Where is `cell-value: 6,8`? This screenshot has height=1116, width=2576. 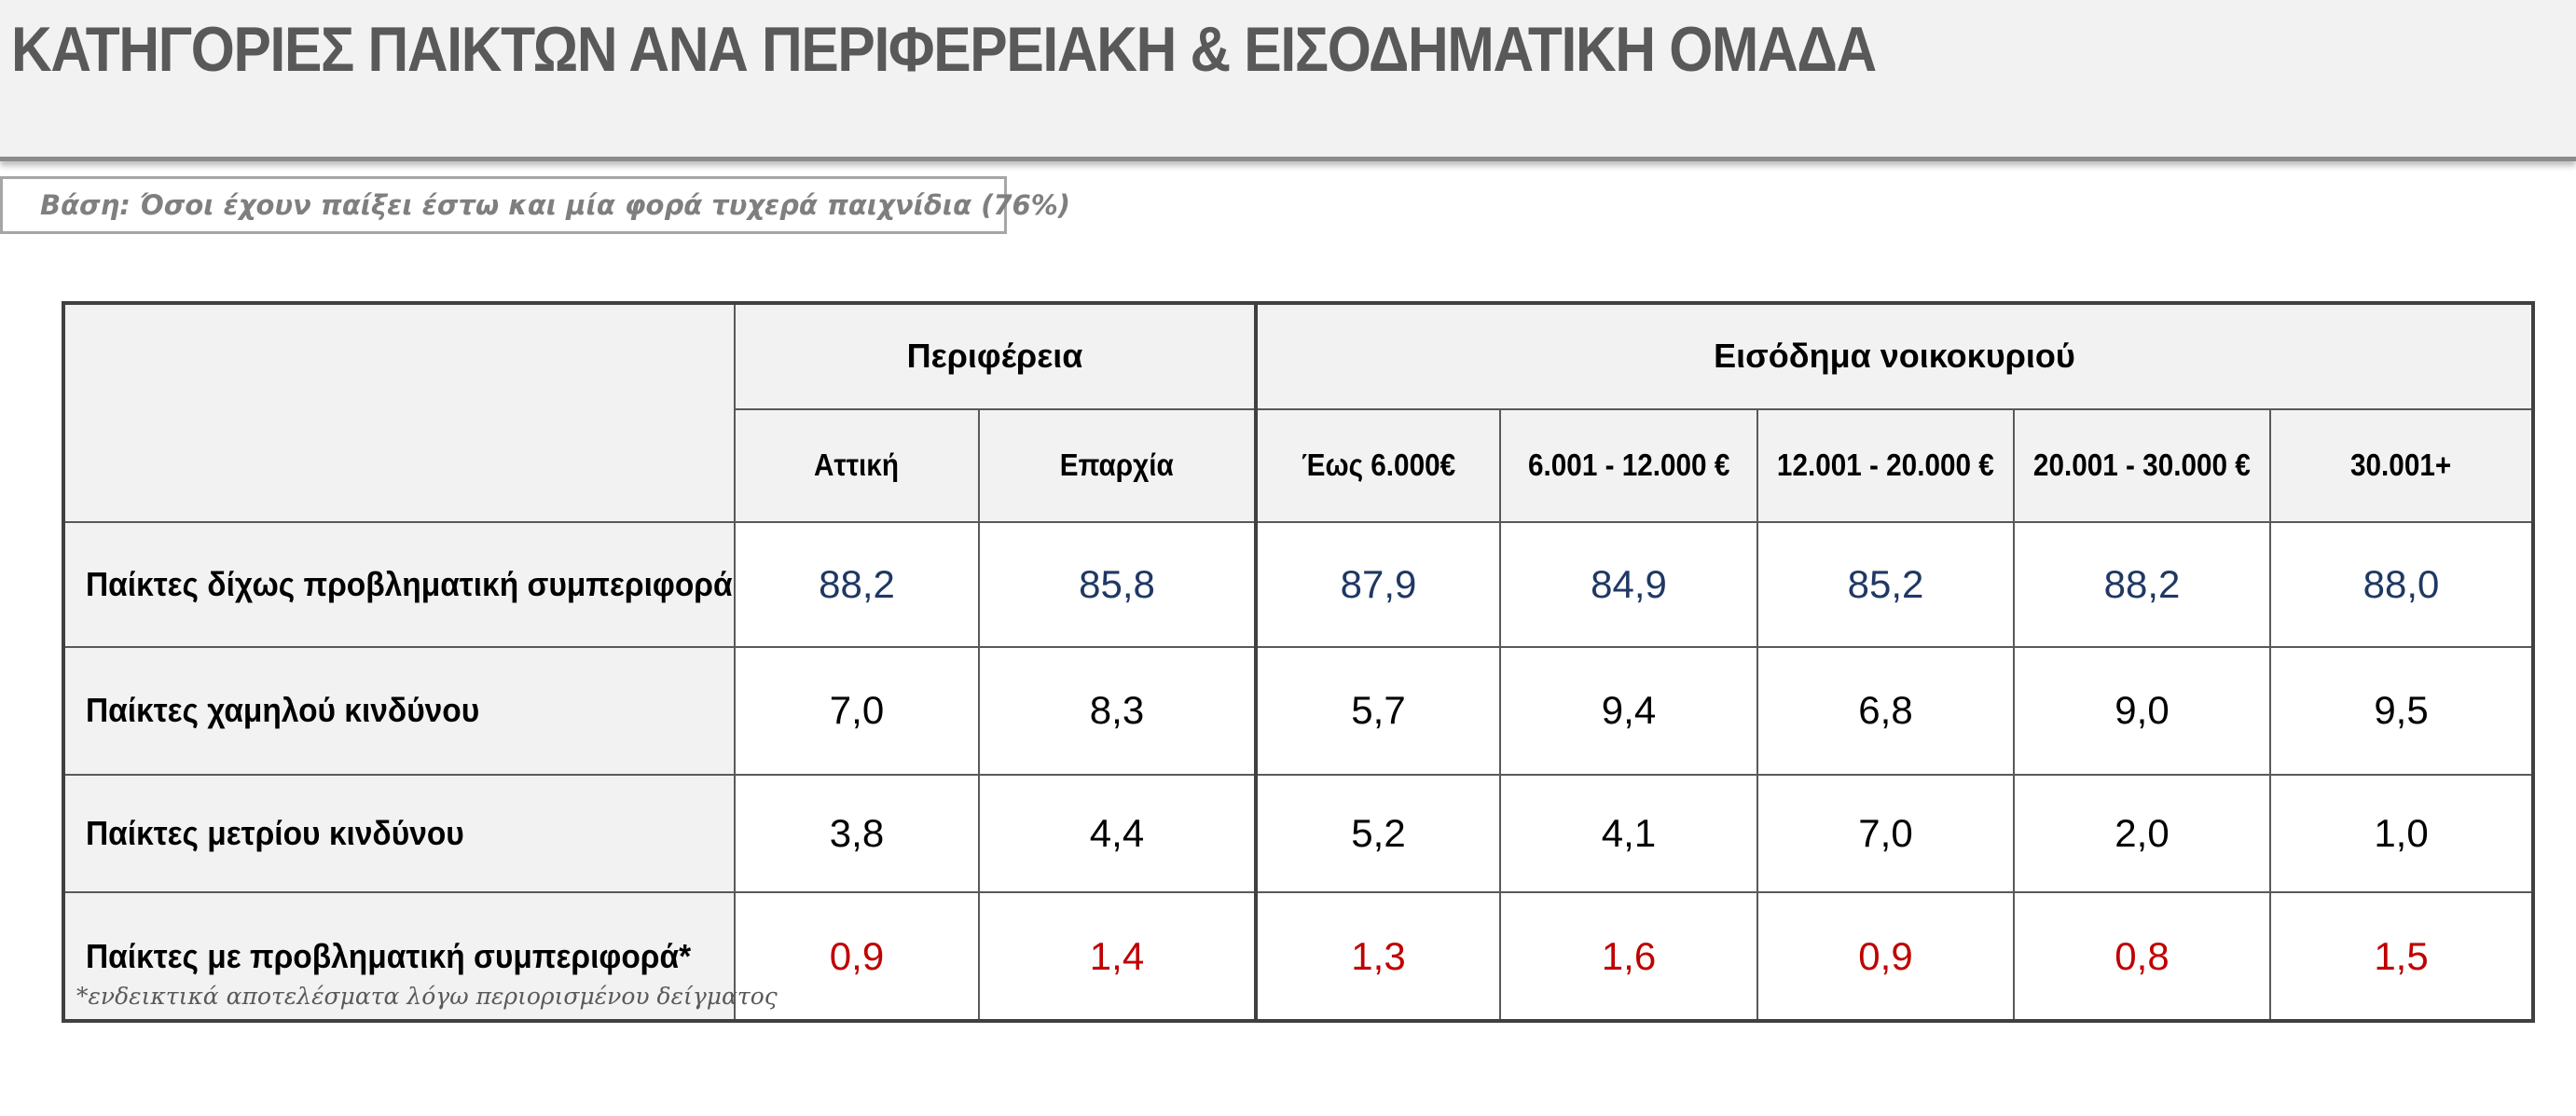 cell-value: 6,8 is located at coordinates (1885, 710).